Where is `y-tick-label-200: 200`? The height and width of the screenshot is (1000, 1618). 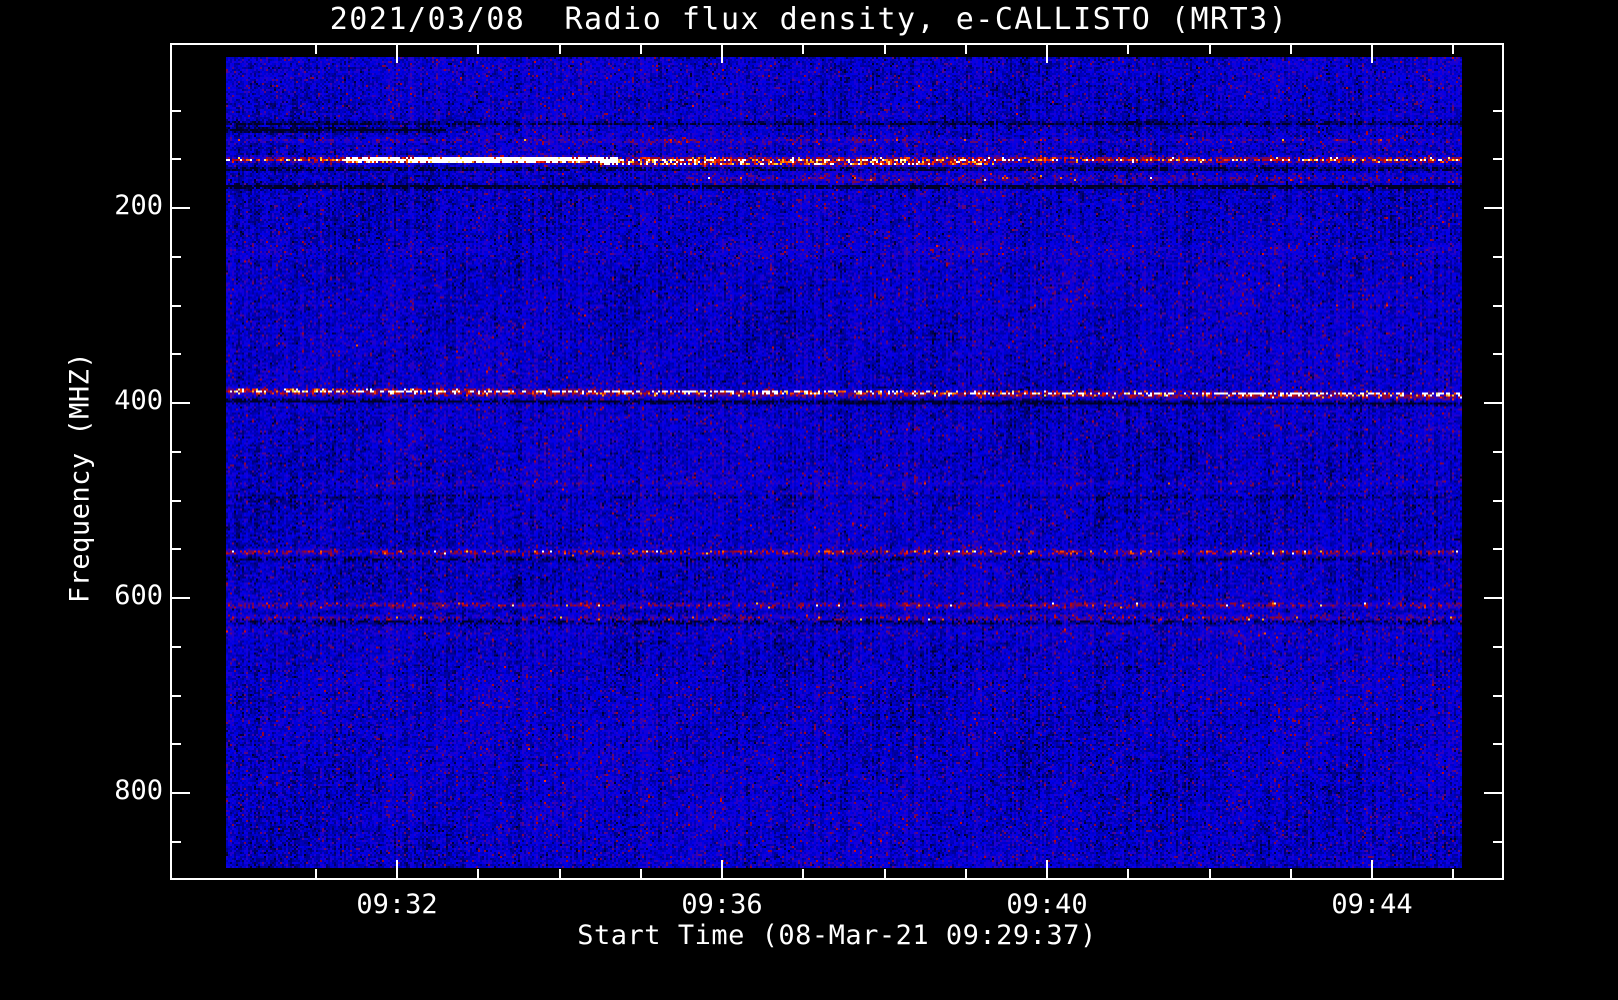 y-tick-label-200: 200 is located at coordinates (138, 205).